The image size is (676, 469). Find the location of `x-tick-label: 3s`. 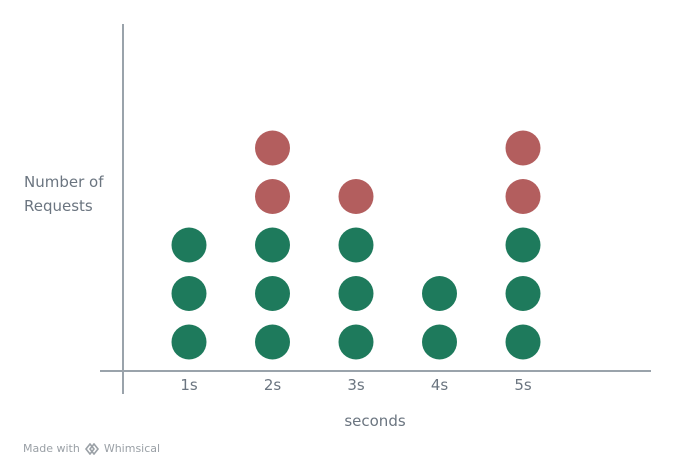

x-tick-label: 3s is located at coordinates (356, 385).